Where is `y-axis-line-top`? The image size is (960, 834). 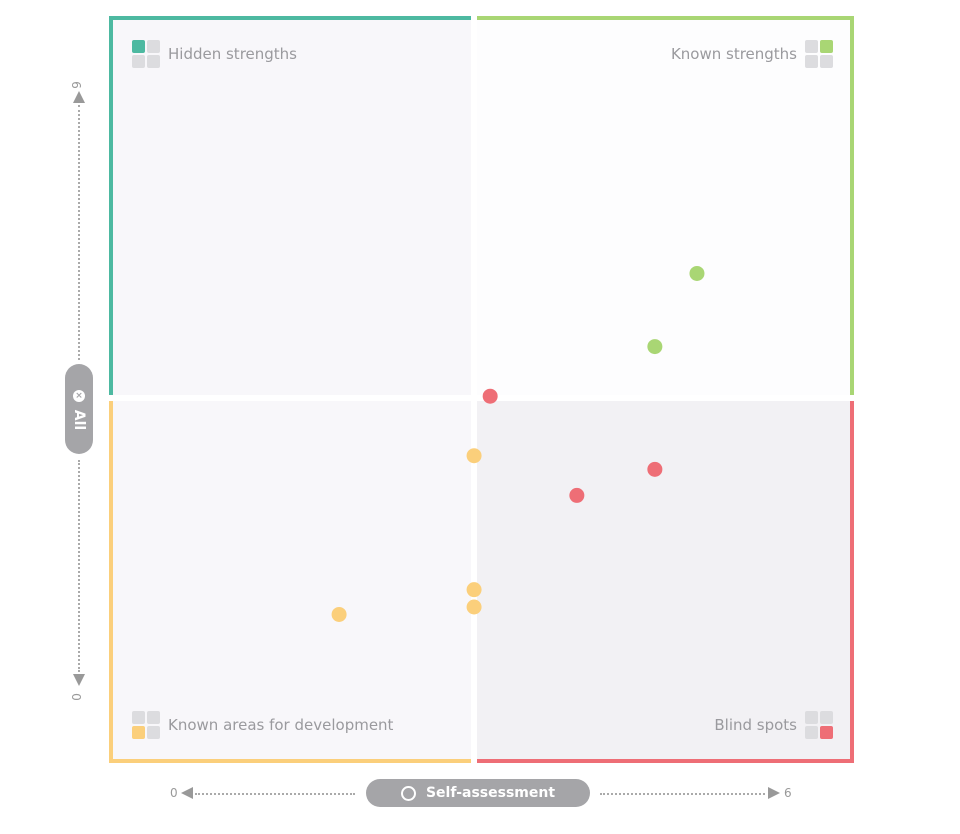 y-axis-line-top is located at coordinates (79, 232).